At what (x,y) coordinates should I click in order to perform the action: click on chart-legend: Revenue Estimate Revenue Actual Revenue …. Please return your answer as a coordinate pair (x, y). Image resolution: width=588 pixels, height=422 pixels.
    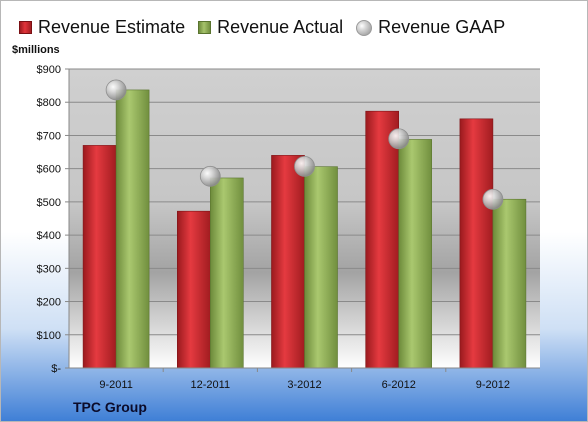
    Looking at the image, I should click on (262, 27).